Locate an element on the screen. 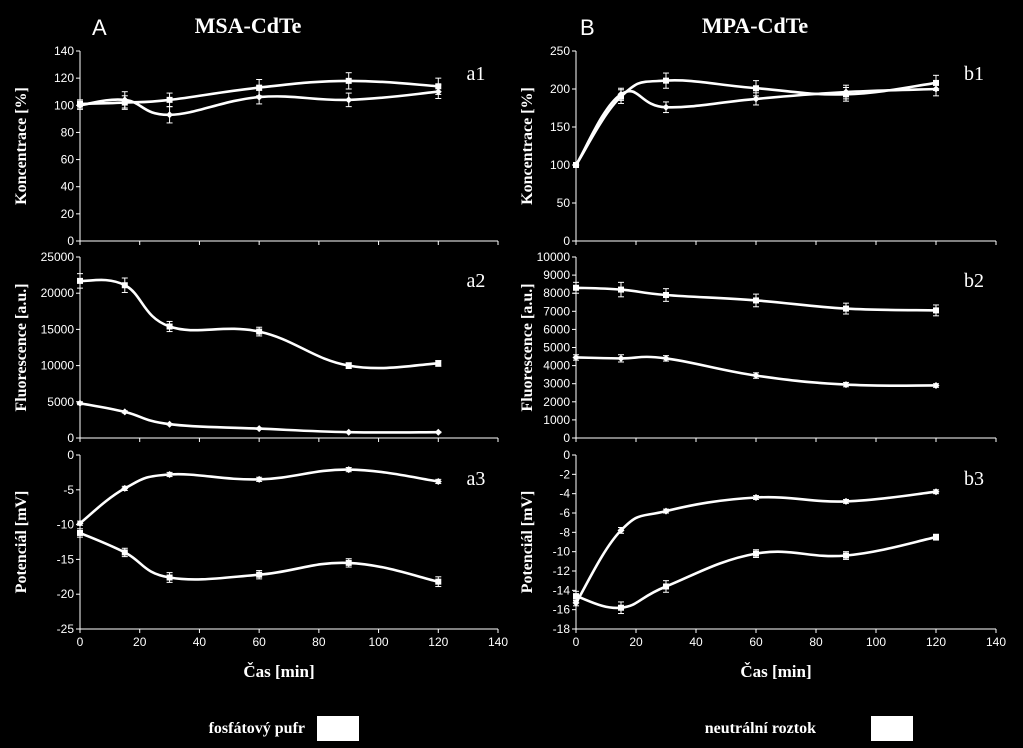 This screenshot has width=1023, height=748. chart-a1: 0 20 40 60 80 100 120 140 Koncentrace [%] a1 is located at coordinates (256, 146).